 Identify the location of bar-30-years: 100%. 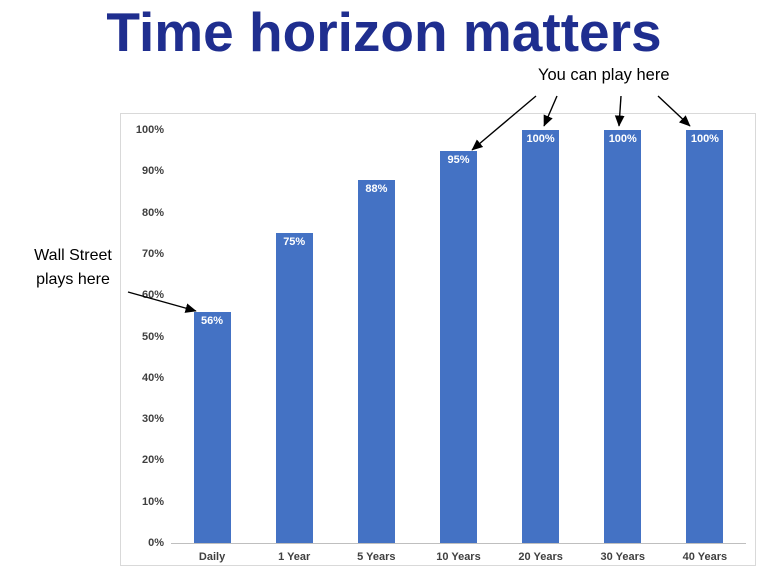
(623, 336).